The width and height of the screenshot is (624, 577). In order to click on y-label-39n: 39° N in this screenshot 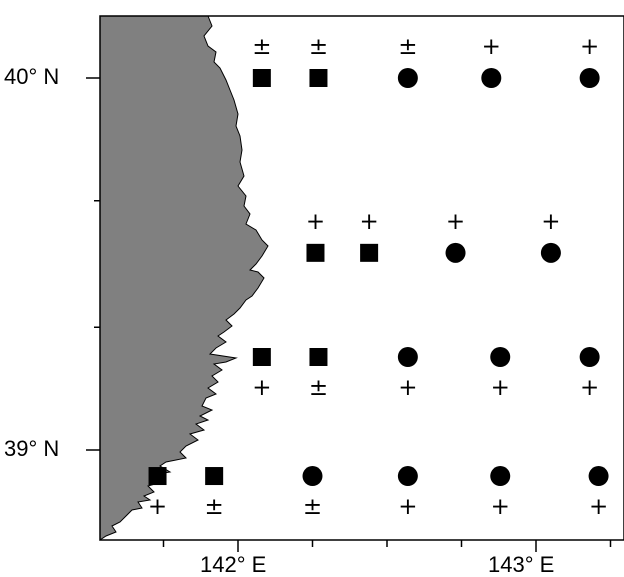, I will do `click(31, 448)`.